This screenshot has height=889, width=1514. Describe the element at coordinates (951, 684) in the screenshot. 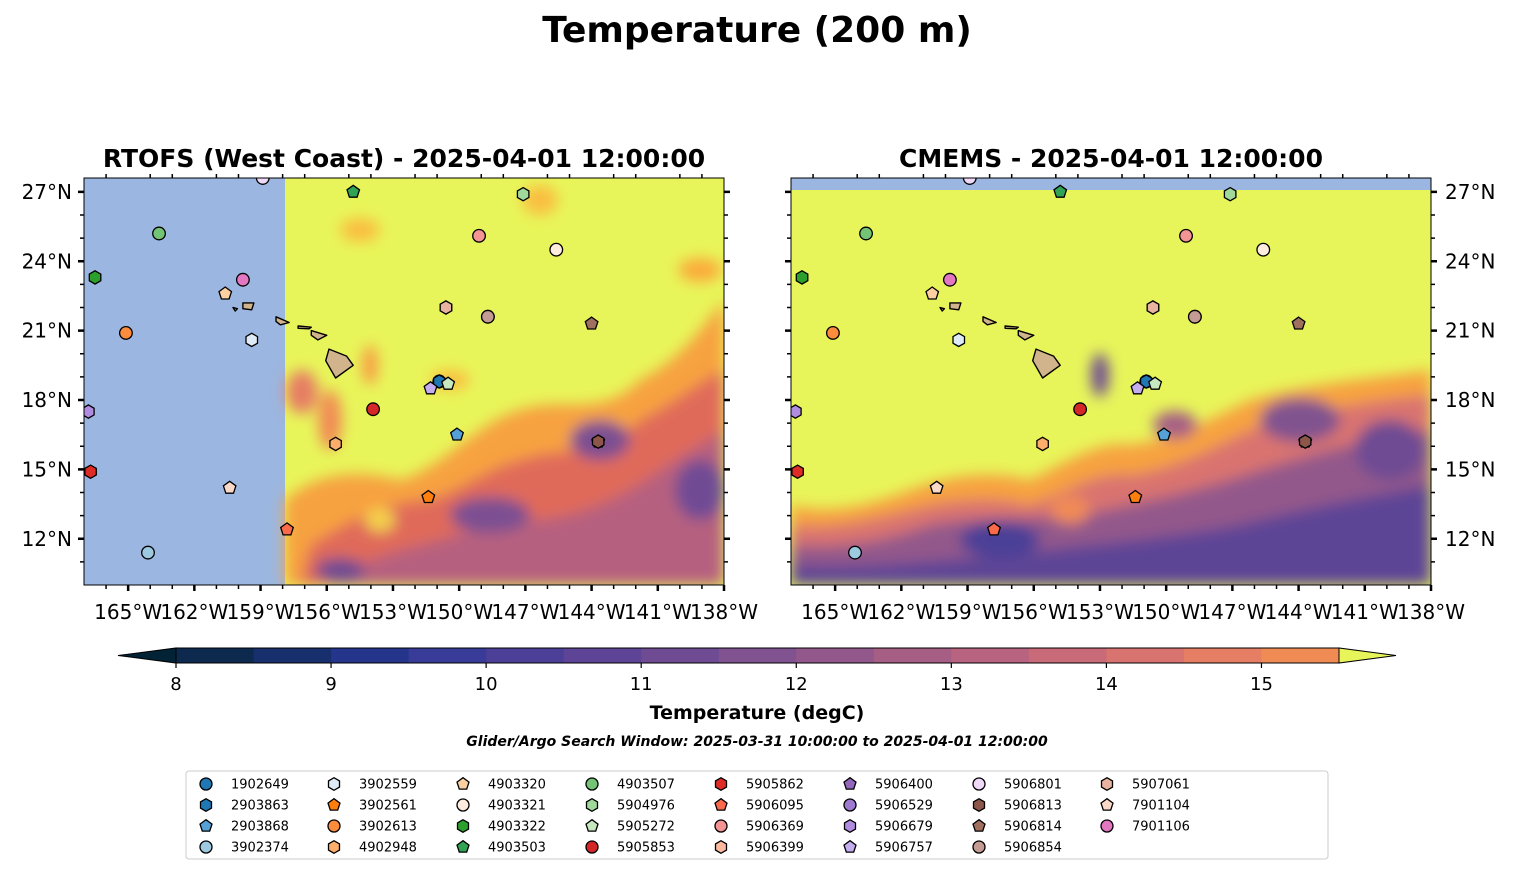

I see `colorbar-tick-label: 13` at that location.